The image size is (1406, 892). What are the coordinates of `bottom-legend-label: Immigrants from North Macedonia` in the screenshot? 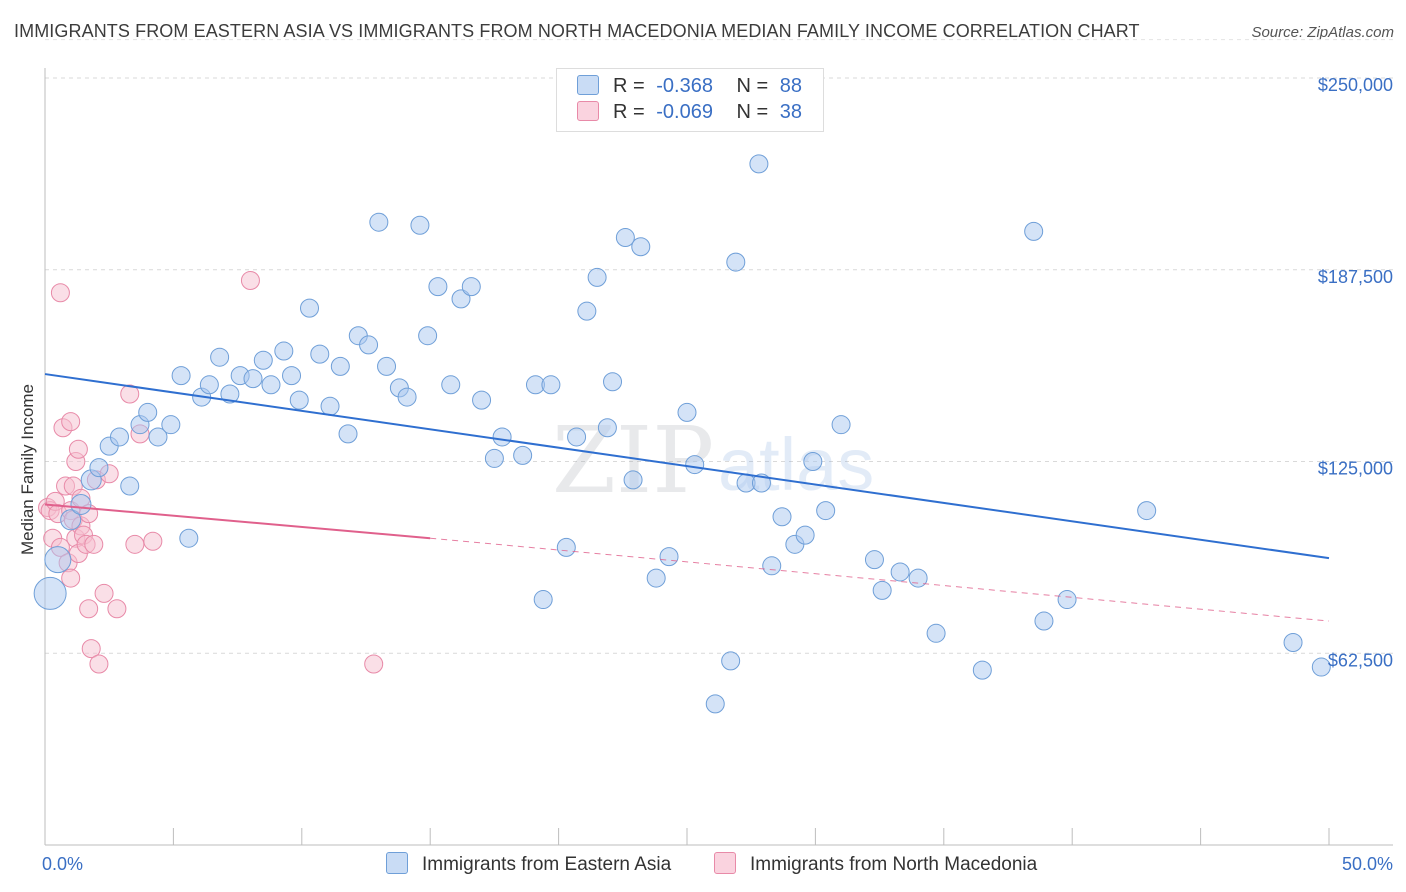 It's located at (894, 864).